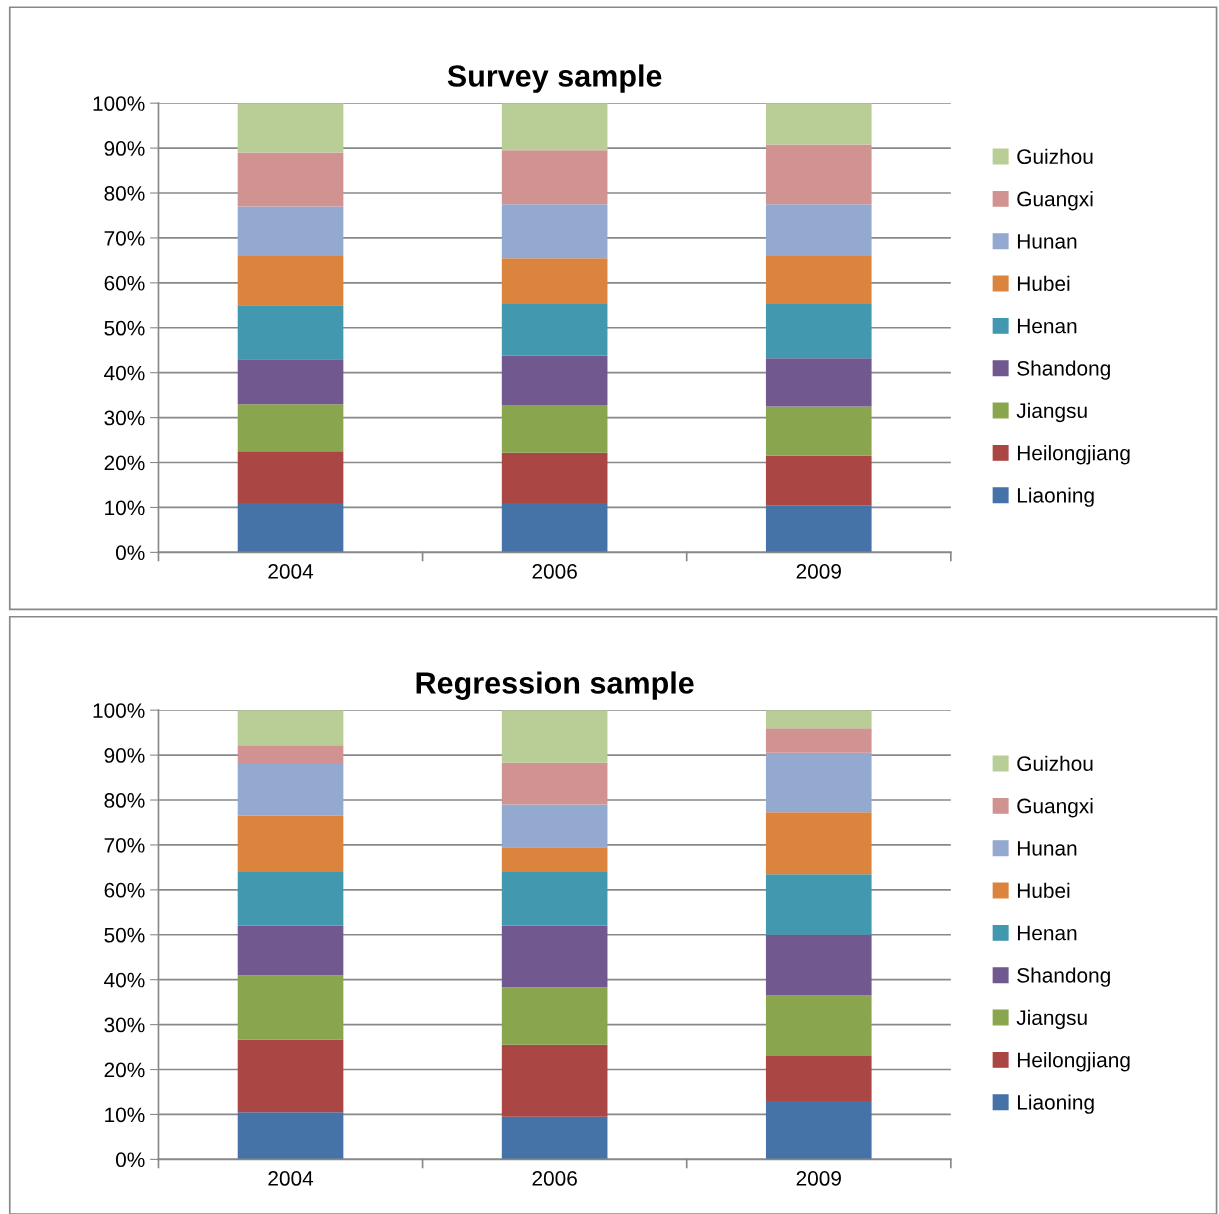  What do you see at coordinates (818, 1178) in the screenshot?
I see `x-tick-label: 2009` at bounding box center [818, 1178].